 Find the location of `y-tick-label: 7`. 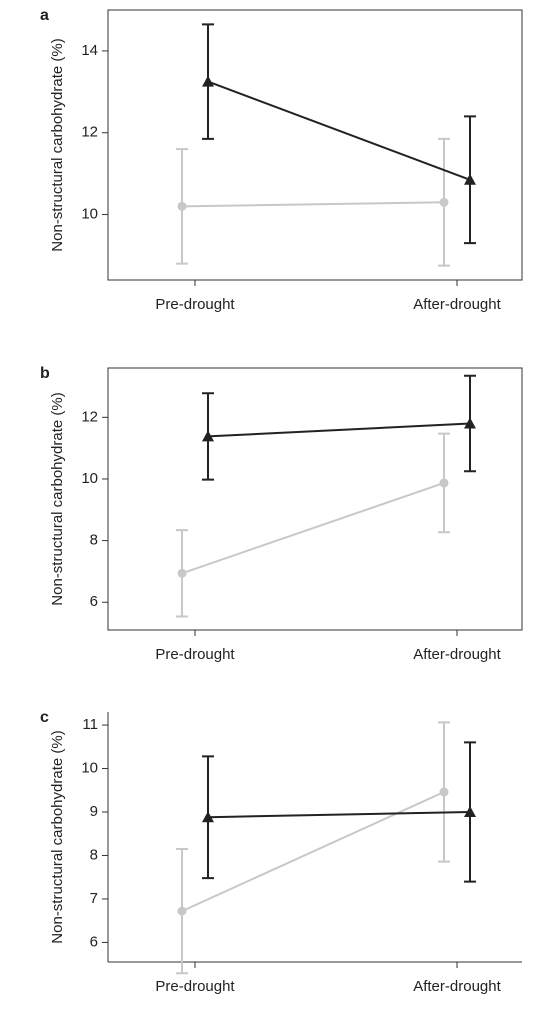

y-tick-label: 7 is located at coordinates (94, 898).